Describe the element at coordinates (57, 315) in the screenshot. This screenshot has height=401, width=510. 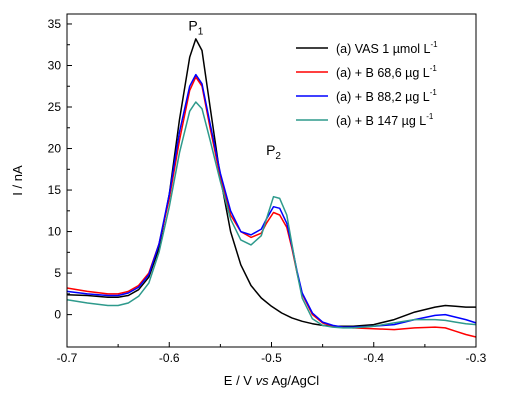
I see `y-tick-label: 0` at that location.